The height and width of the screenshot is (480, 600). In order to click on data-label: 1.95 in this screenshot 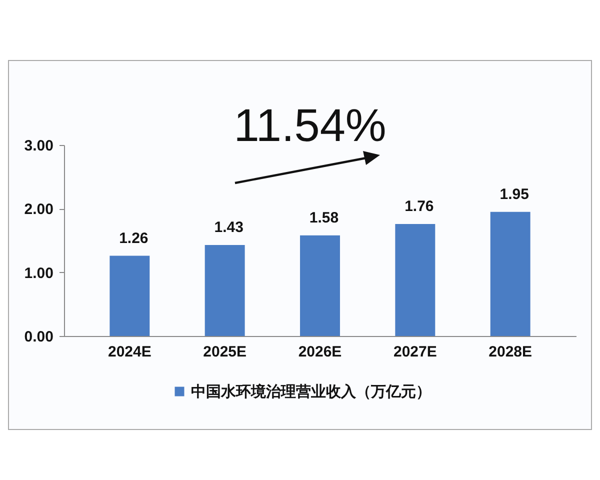, I will do `click(514, 194)`.